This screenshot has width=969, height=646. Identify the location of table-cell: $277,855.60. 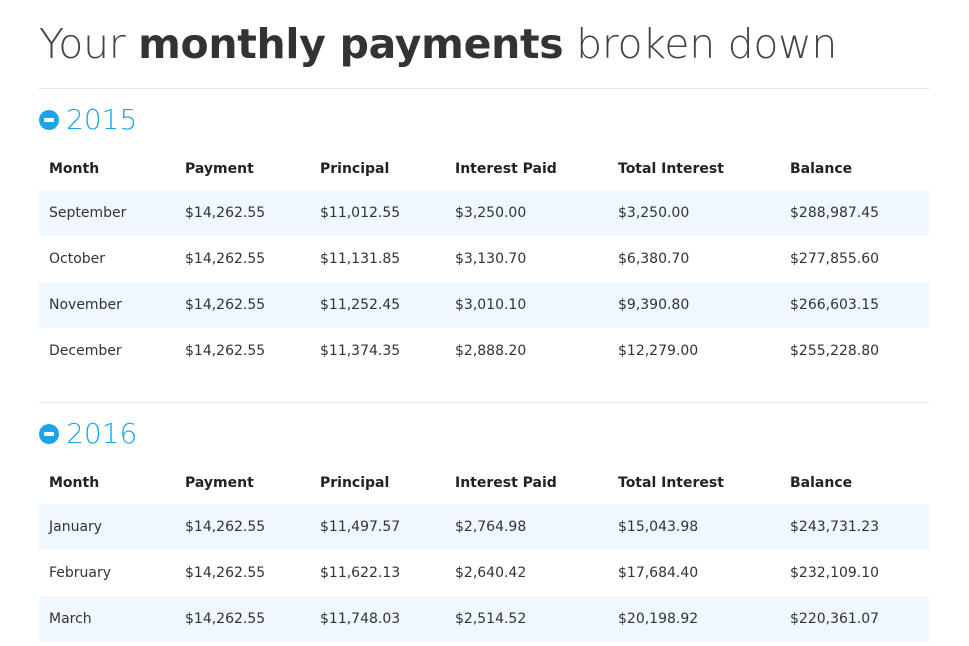
(835, 259).